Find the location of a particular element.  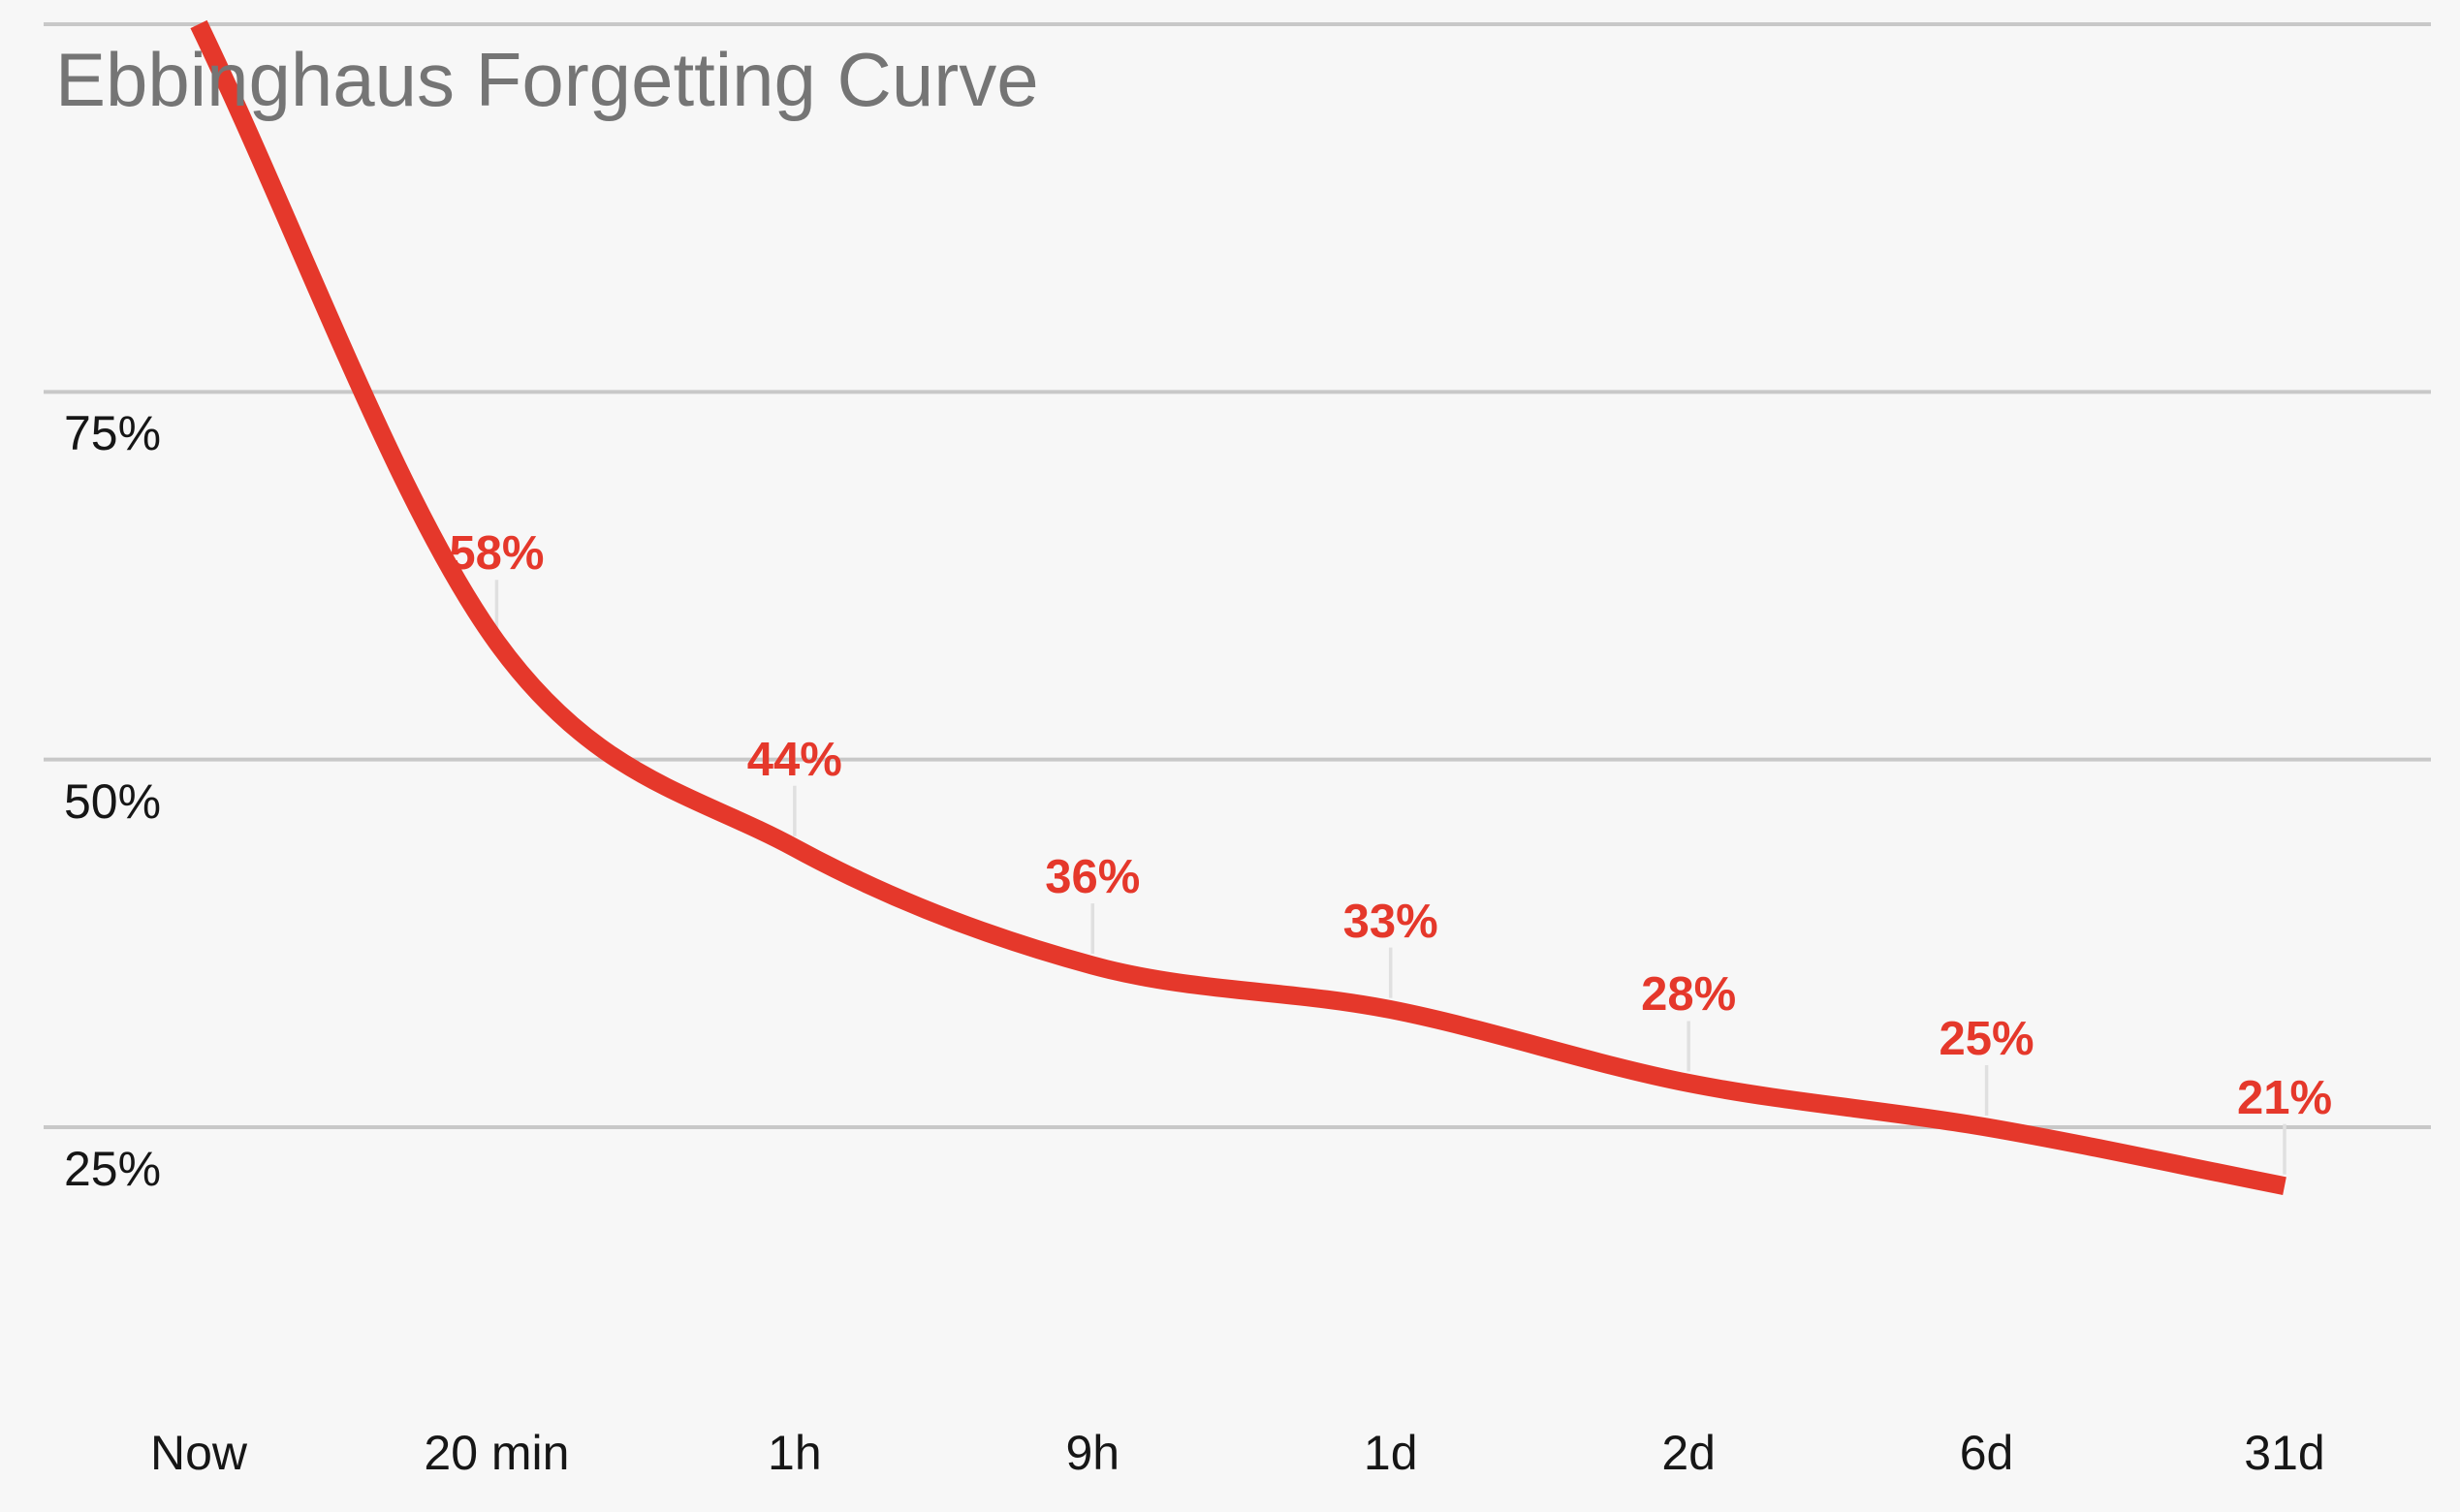

y-tick-label-75: 75% is located at coordinates (113, 434).